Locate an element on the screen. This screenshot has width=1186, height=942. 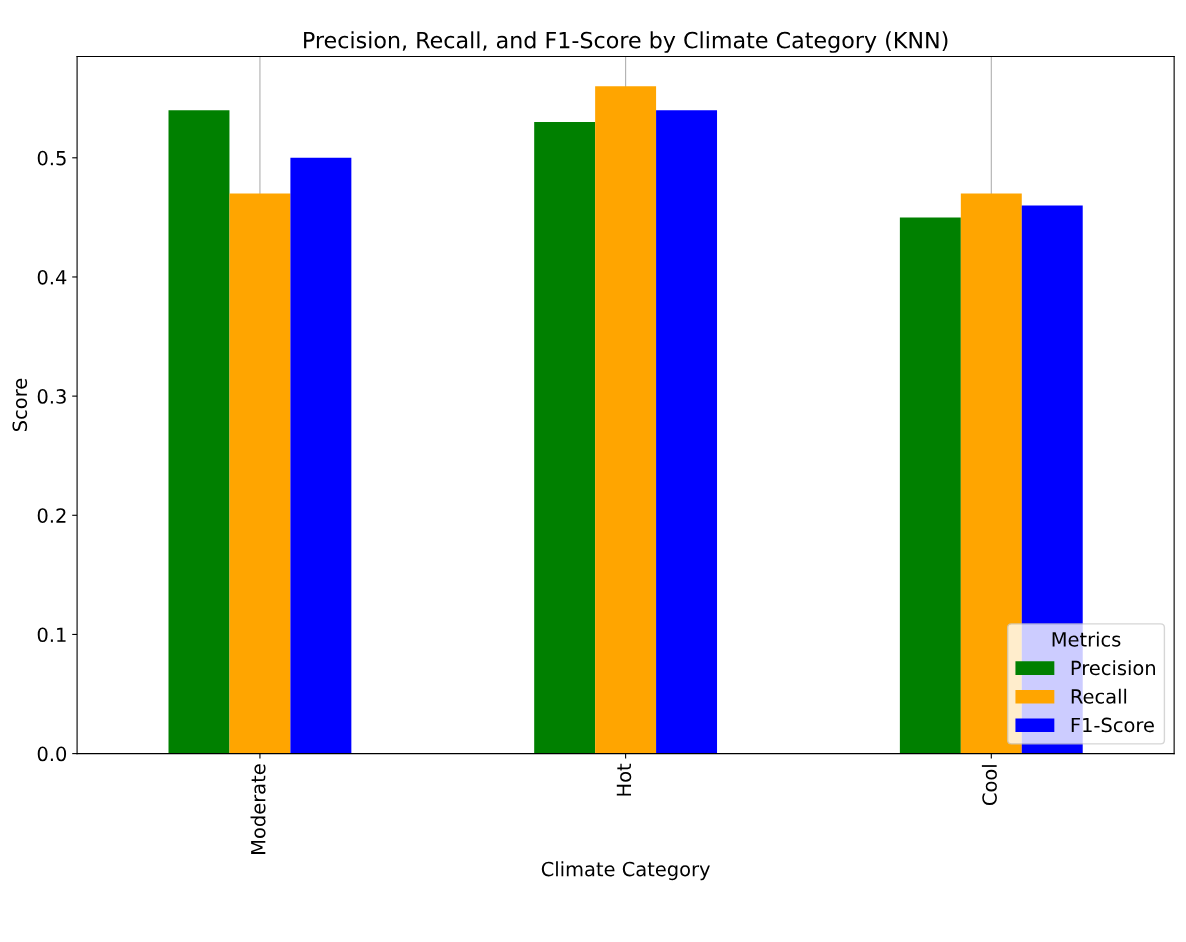
legend-title: Metrics is located at coordinates (1086, 639).